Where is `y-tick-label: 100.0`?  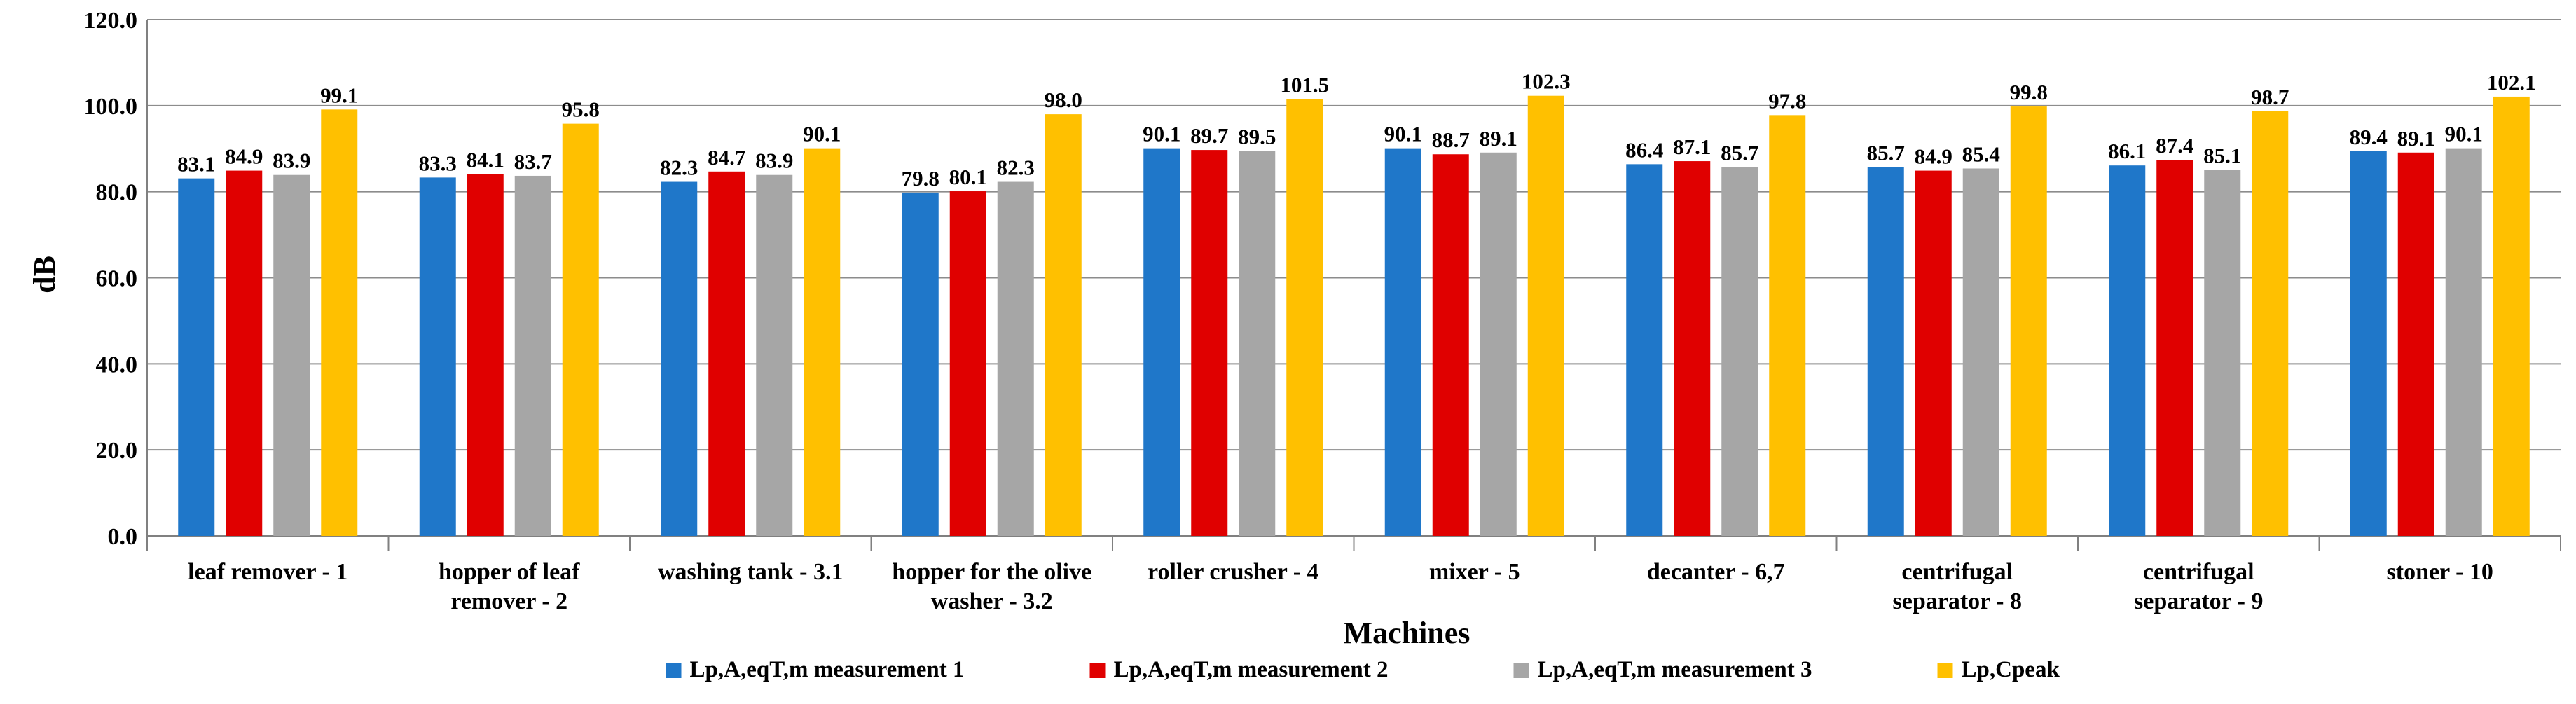 y-tick-label: 100.0 is located at coordinates (111, 107).